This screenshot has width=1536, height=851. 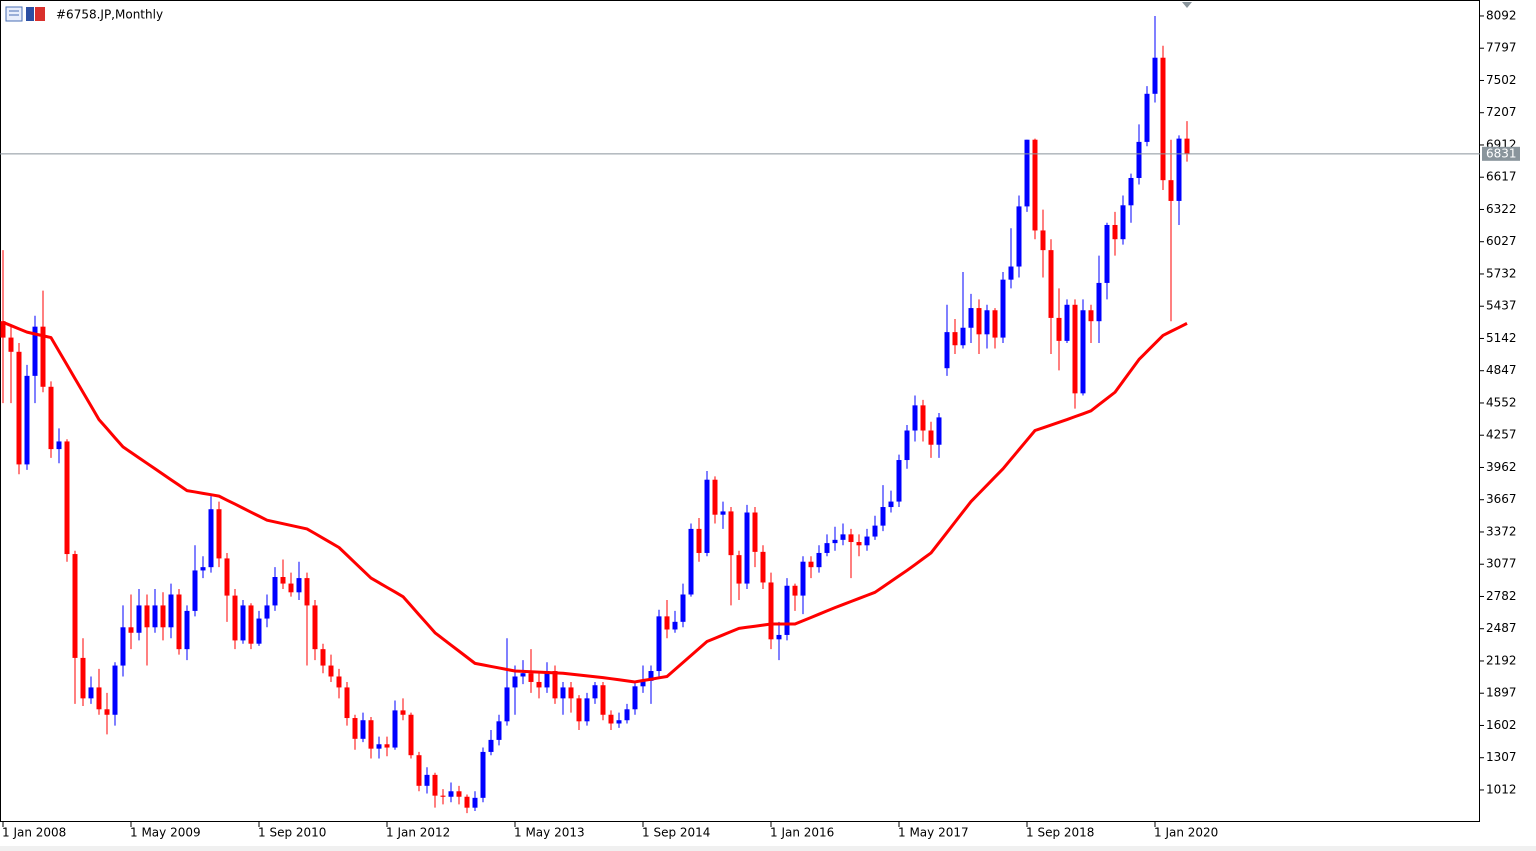 I want to click on bottom-strip, so click(x=768, y=848).